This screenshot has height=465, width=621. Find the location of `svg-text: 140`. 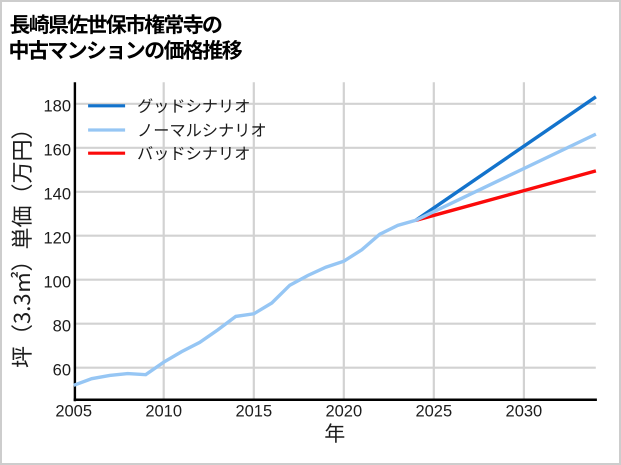

svg-text: 140 is located at coordinates (57, 195).